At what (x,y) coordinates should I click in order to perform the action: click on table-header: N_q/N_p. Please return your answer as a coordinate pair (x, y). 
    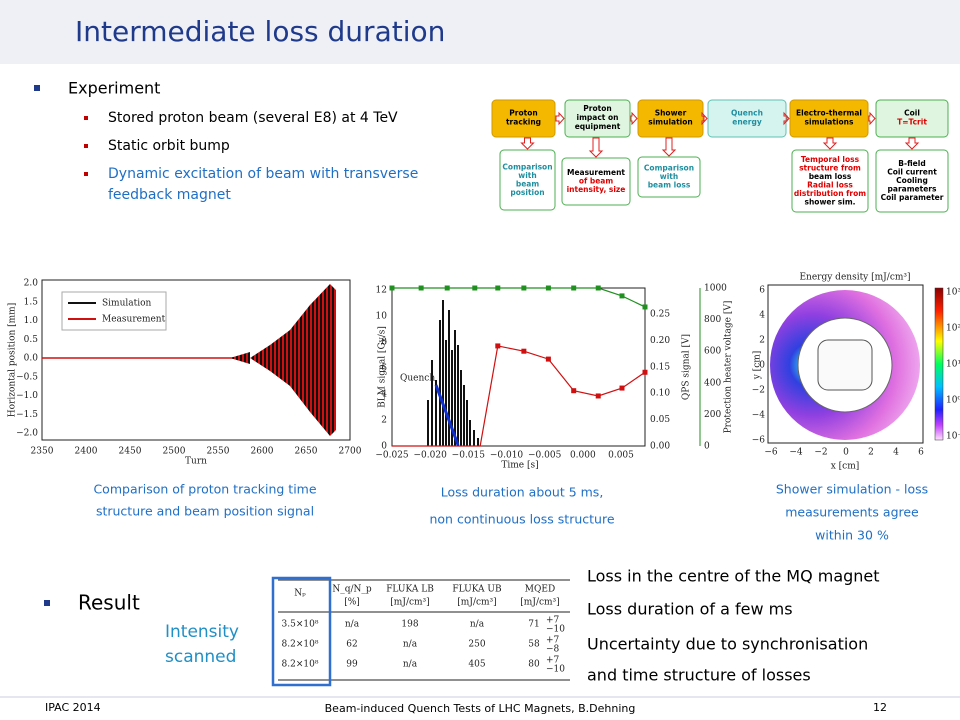
    Looking at the image, I should click on (352, 590).